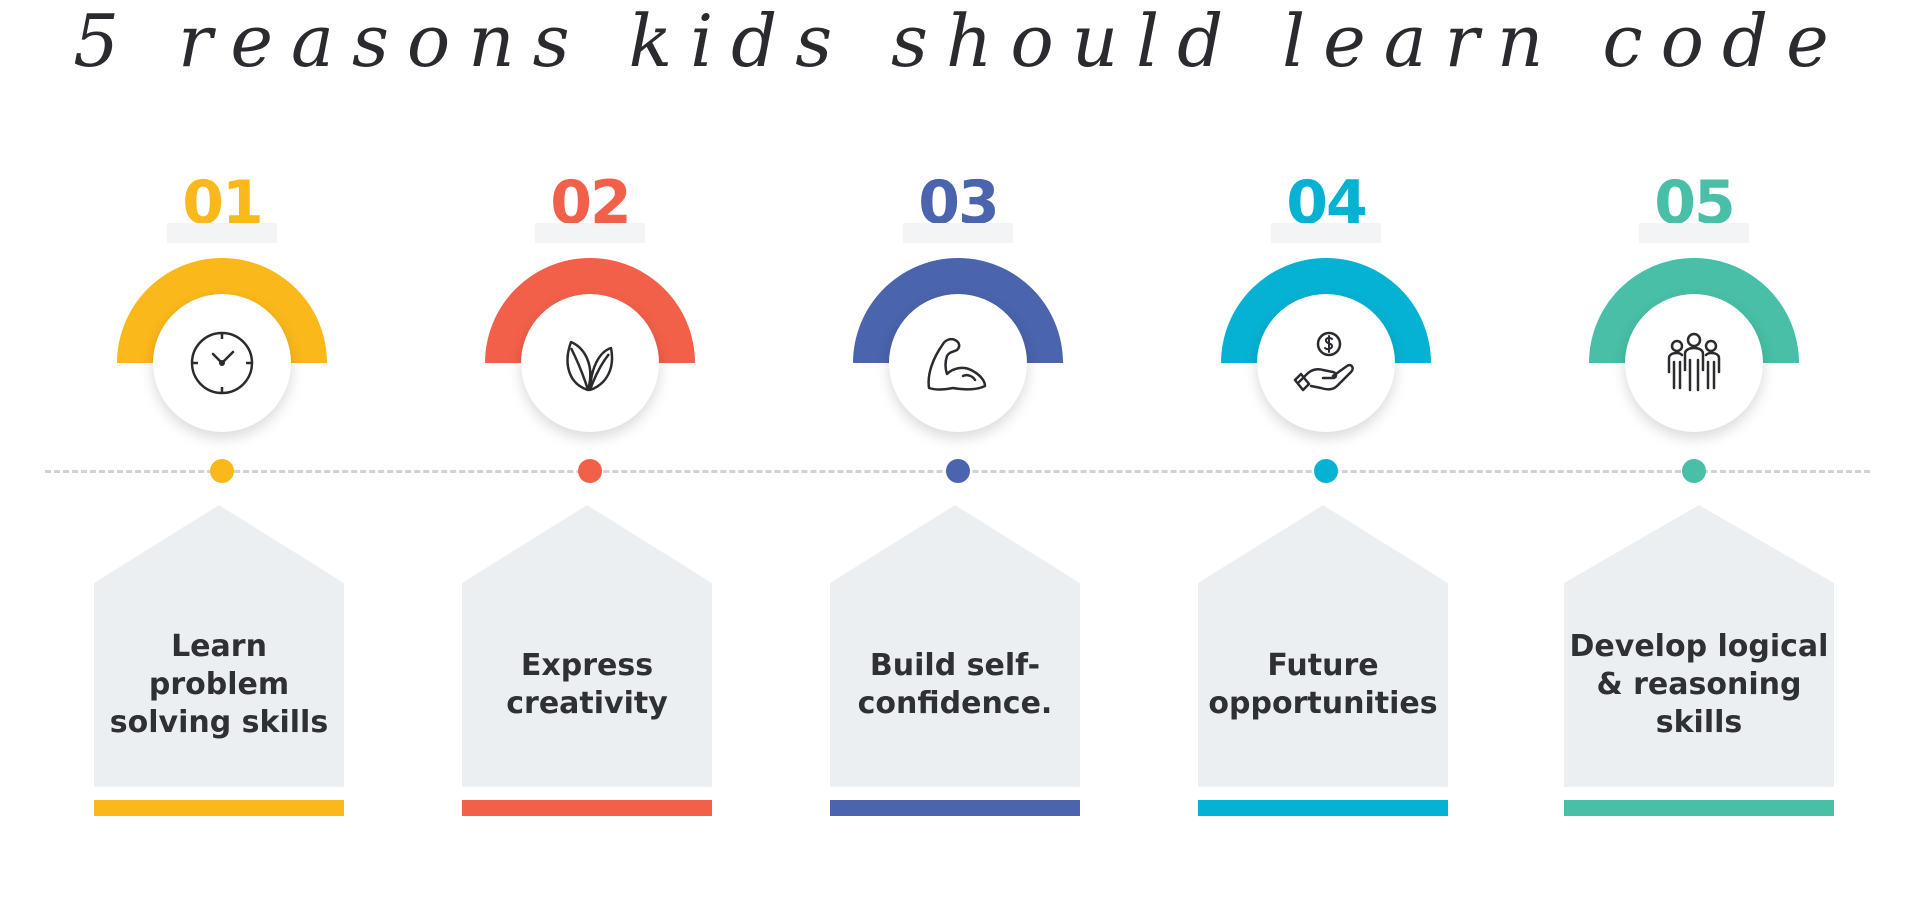  Describe the element at coordinates (235, 450) in the screenshot. I see `reason-item-1: 01 Learn problem solving skills` at that location.